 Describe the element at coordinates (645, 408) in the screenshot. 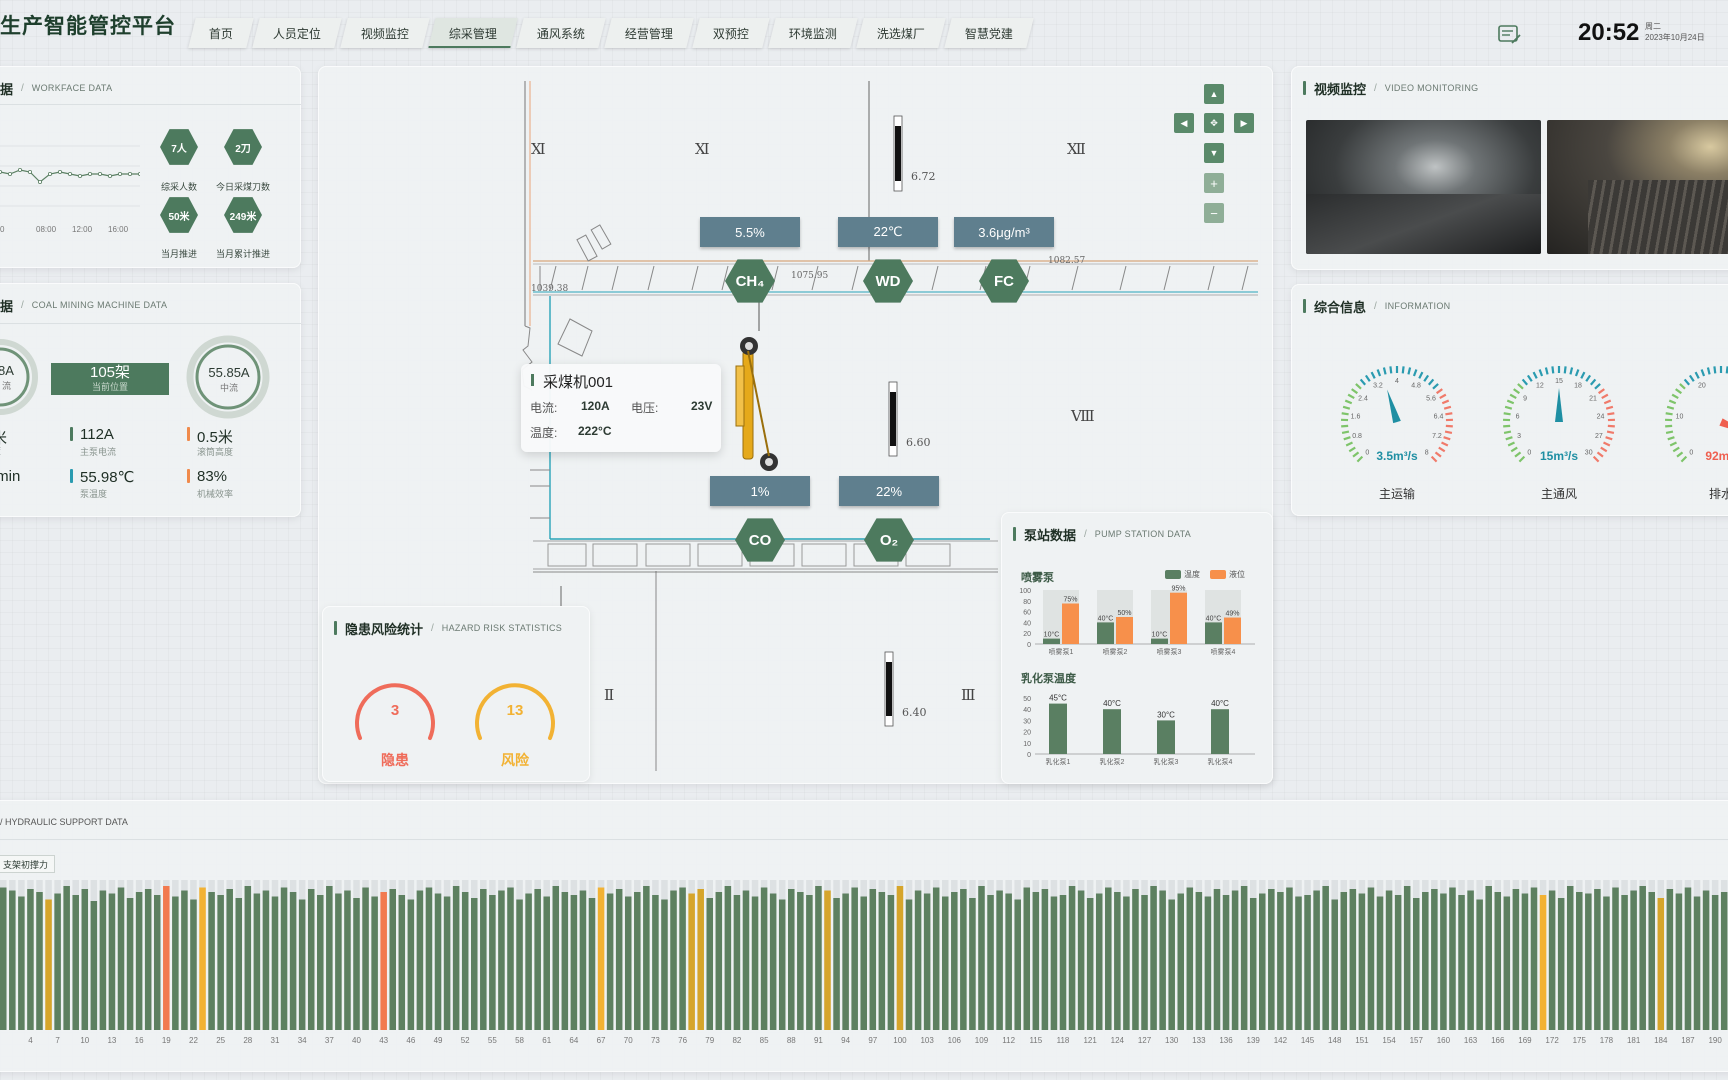

I see `popup-voltage-label: 电压:` at that location.